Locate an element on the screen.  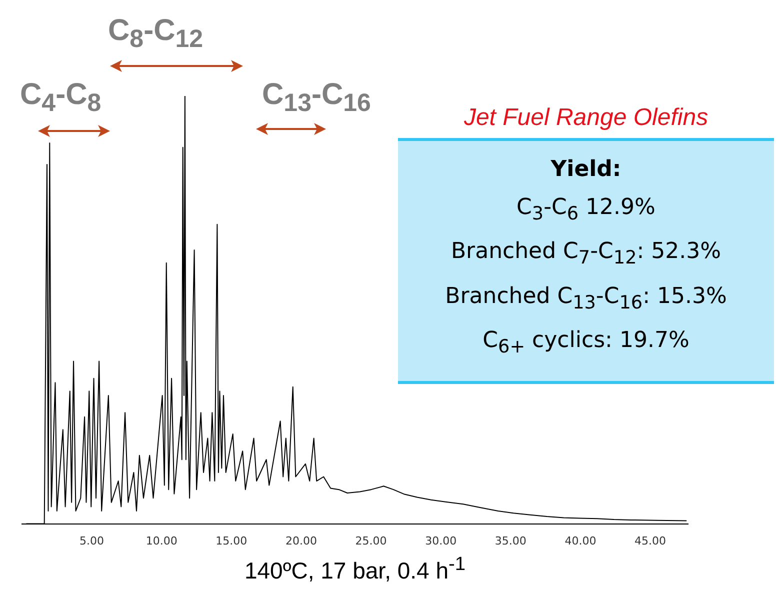
x-tick-label: 30.00 is located at coordinates (441, 541).